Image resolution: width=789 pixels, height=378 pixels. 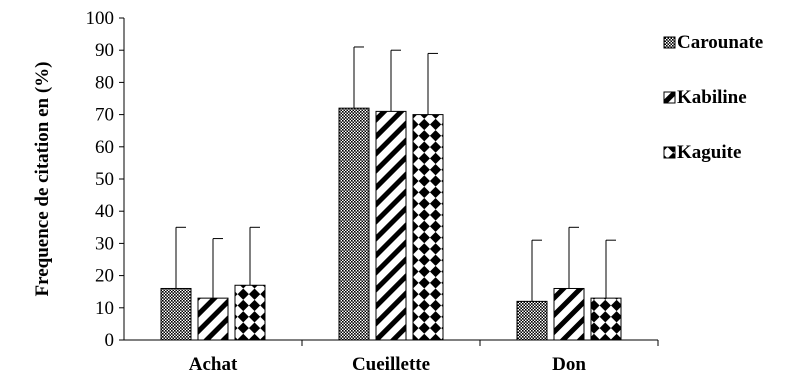 I want to click on bar-carounate-cueillette, so click(x=354, y=224).